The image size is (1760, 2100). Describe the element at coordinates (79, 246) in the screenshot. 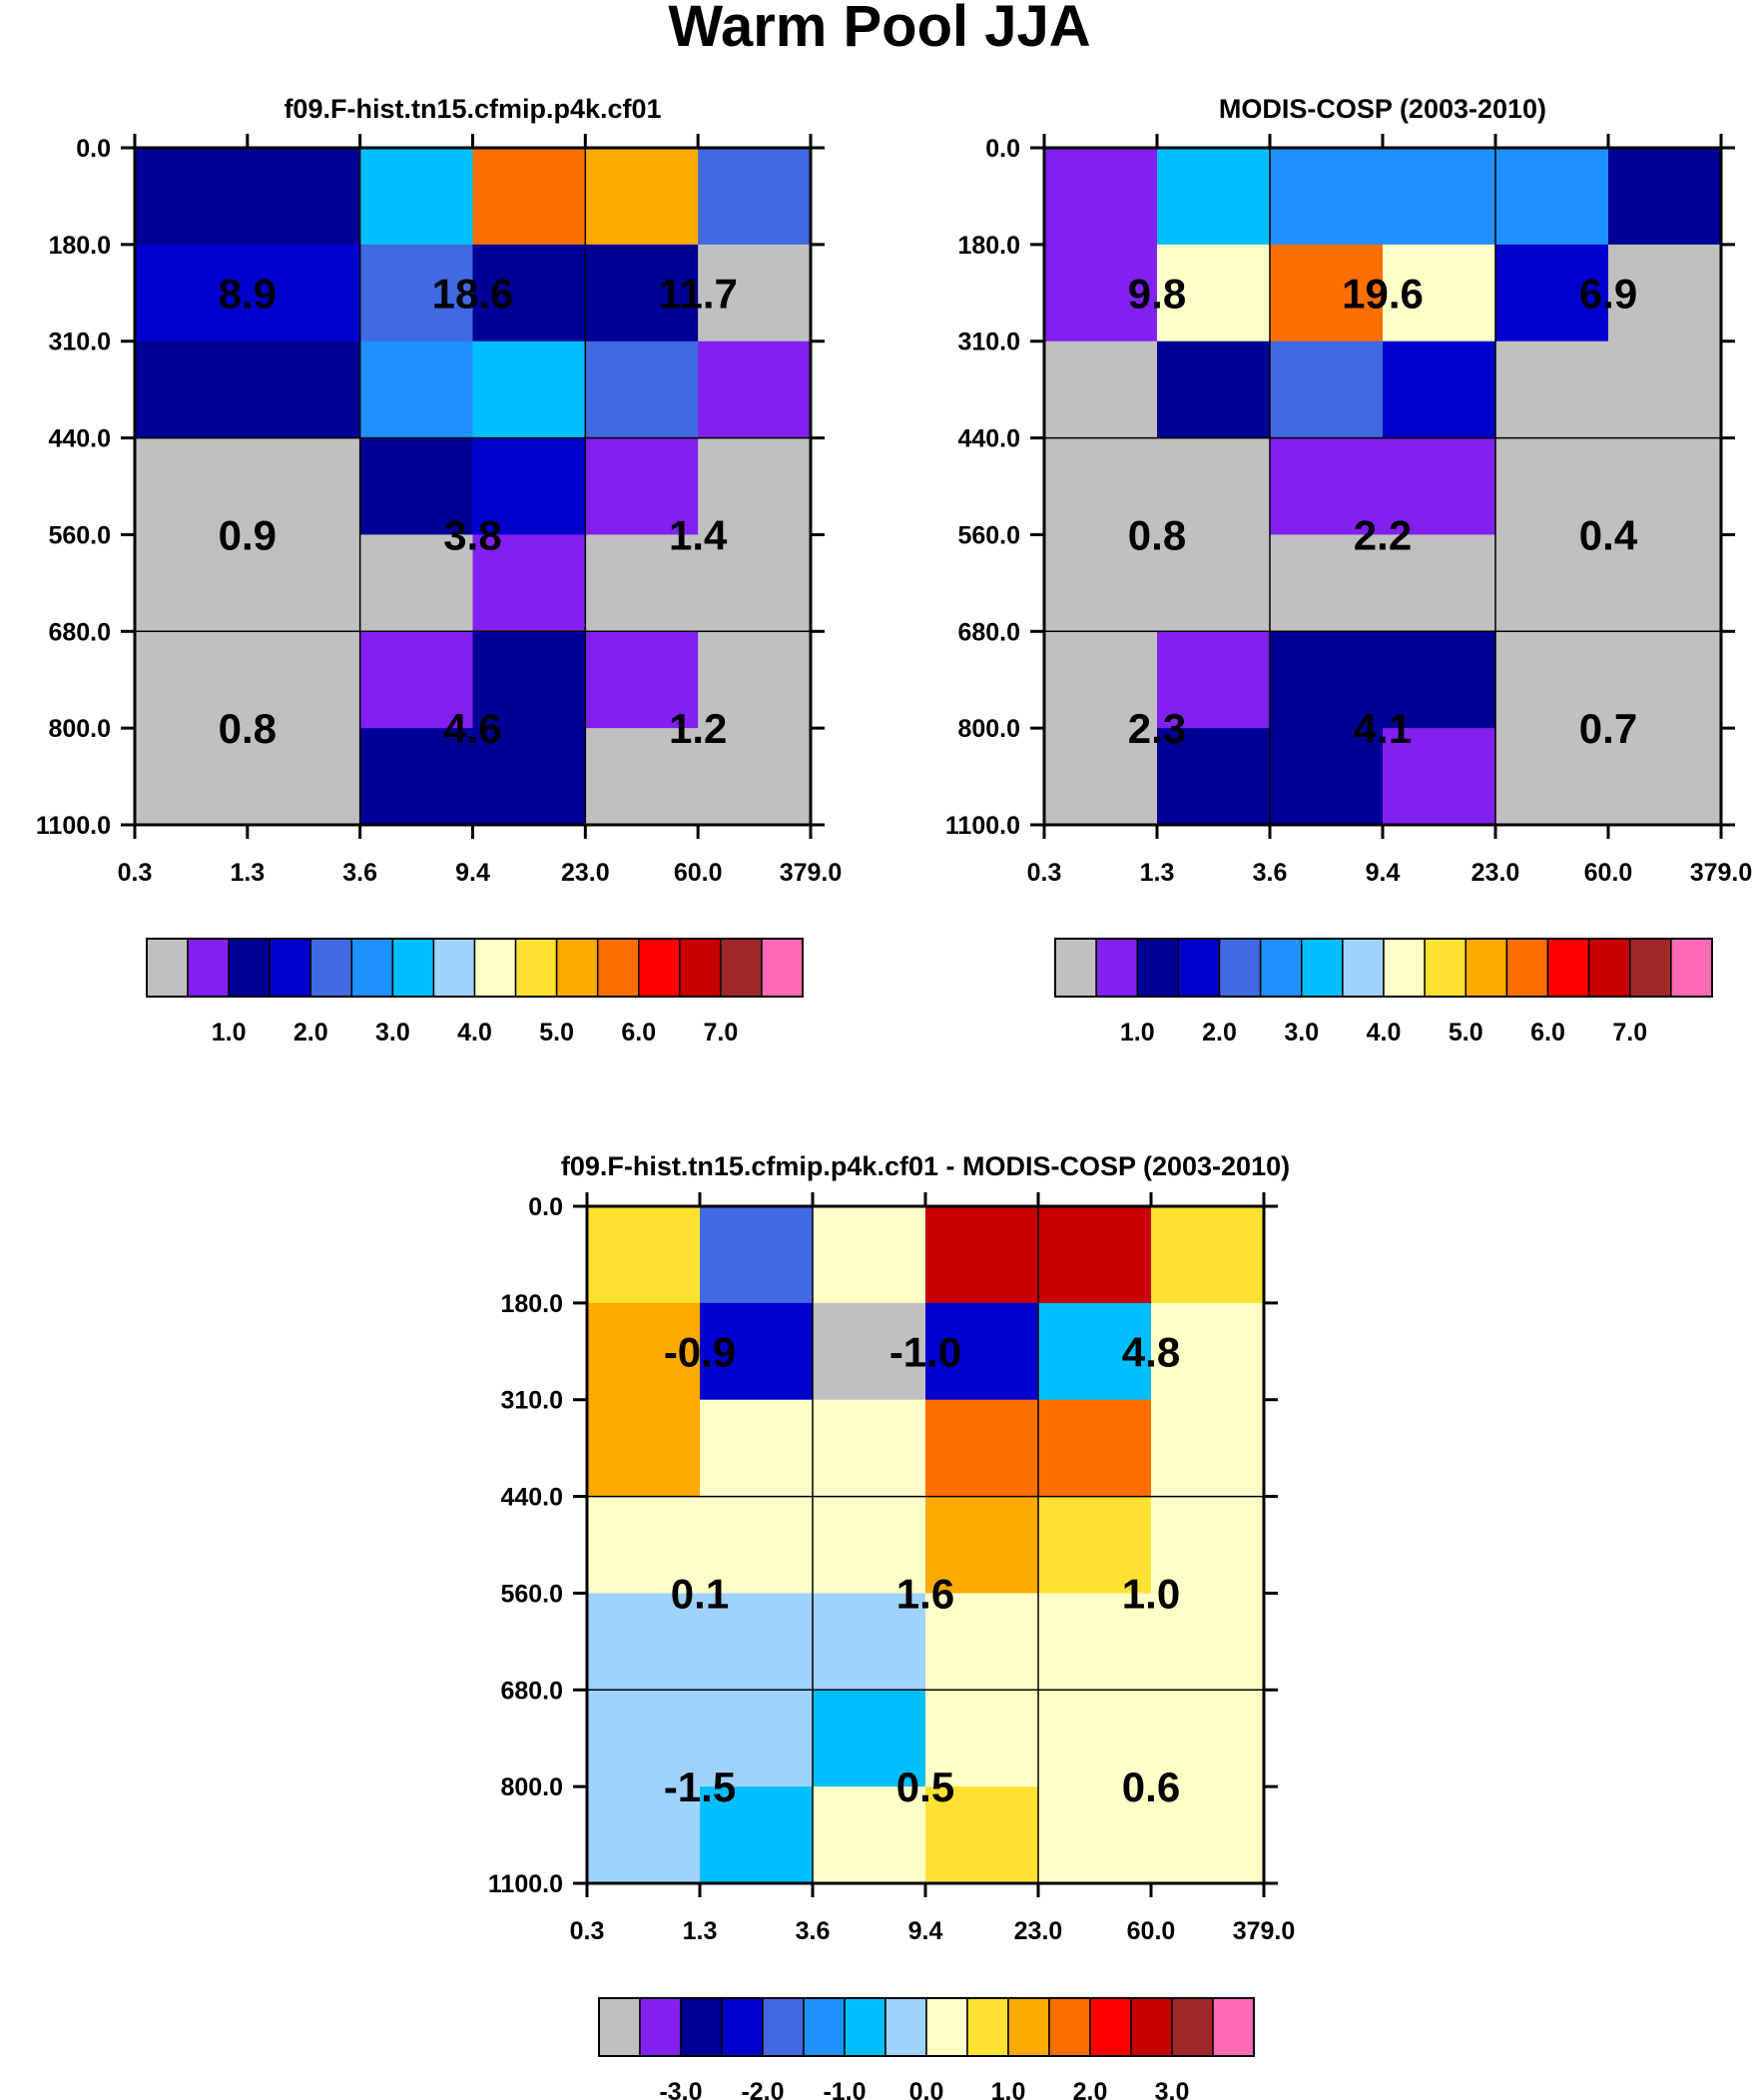

I see `y-tick-label: 180.0` at that location.